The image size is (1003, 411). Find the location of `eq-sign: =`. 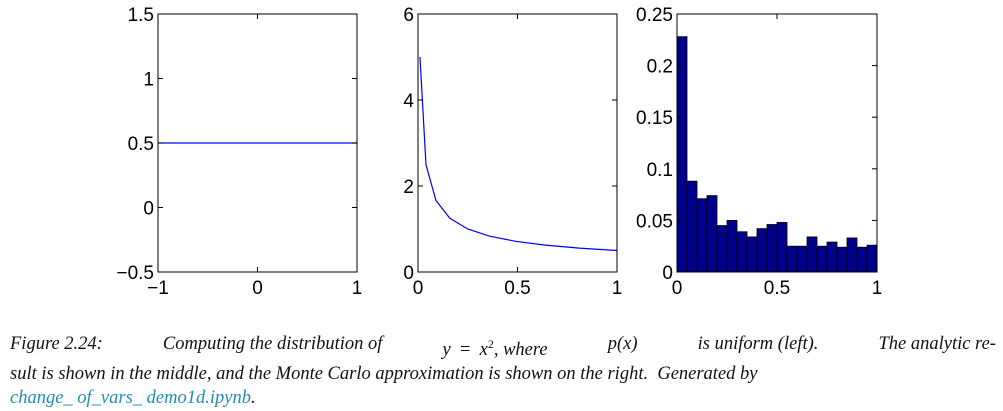

eq-sign: = is located at coordinates (465, 350).